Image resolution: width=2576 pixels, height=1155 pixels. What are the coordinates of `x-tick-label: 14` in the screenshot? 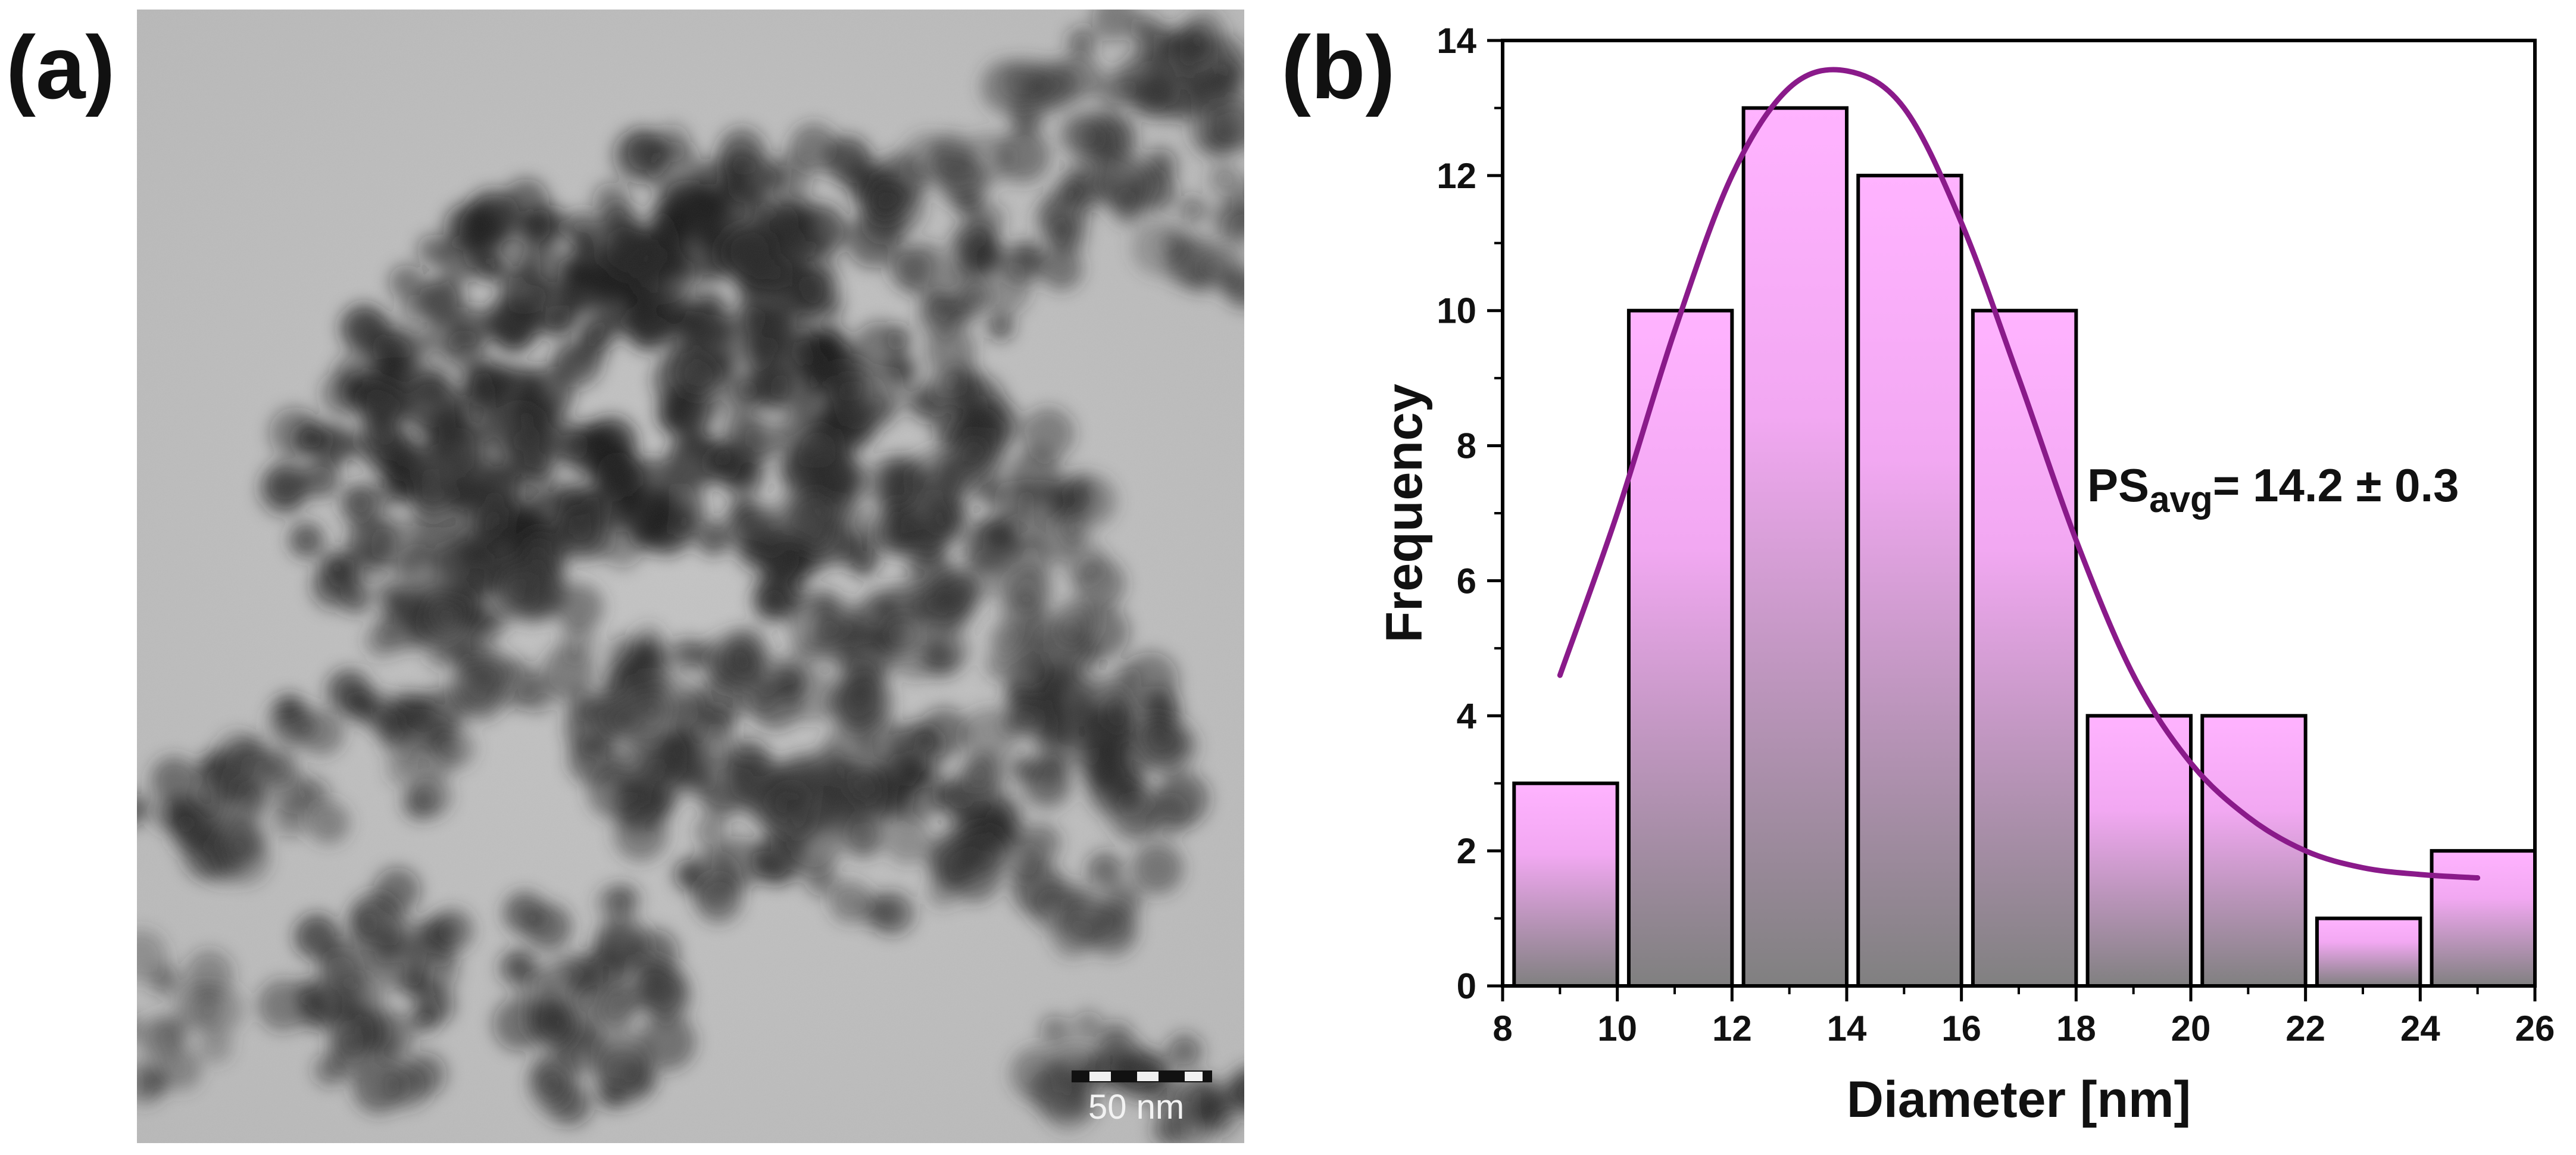 It's located at (1847, 1028).